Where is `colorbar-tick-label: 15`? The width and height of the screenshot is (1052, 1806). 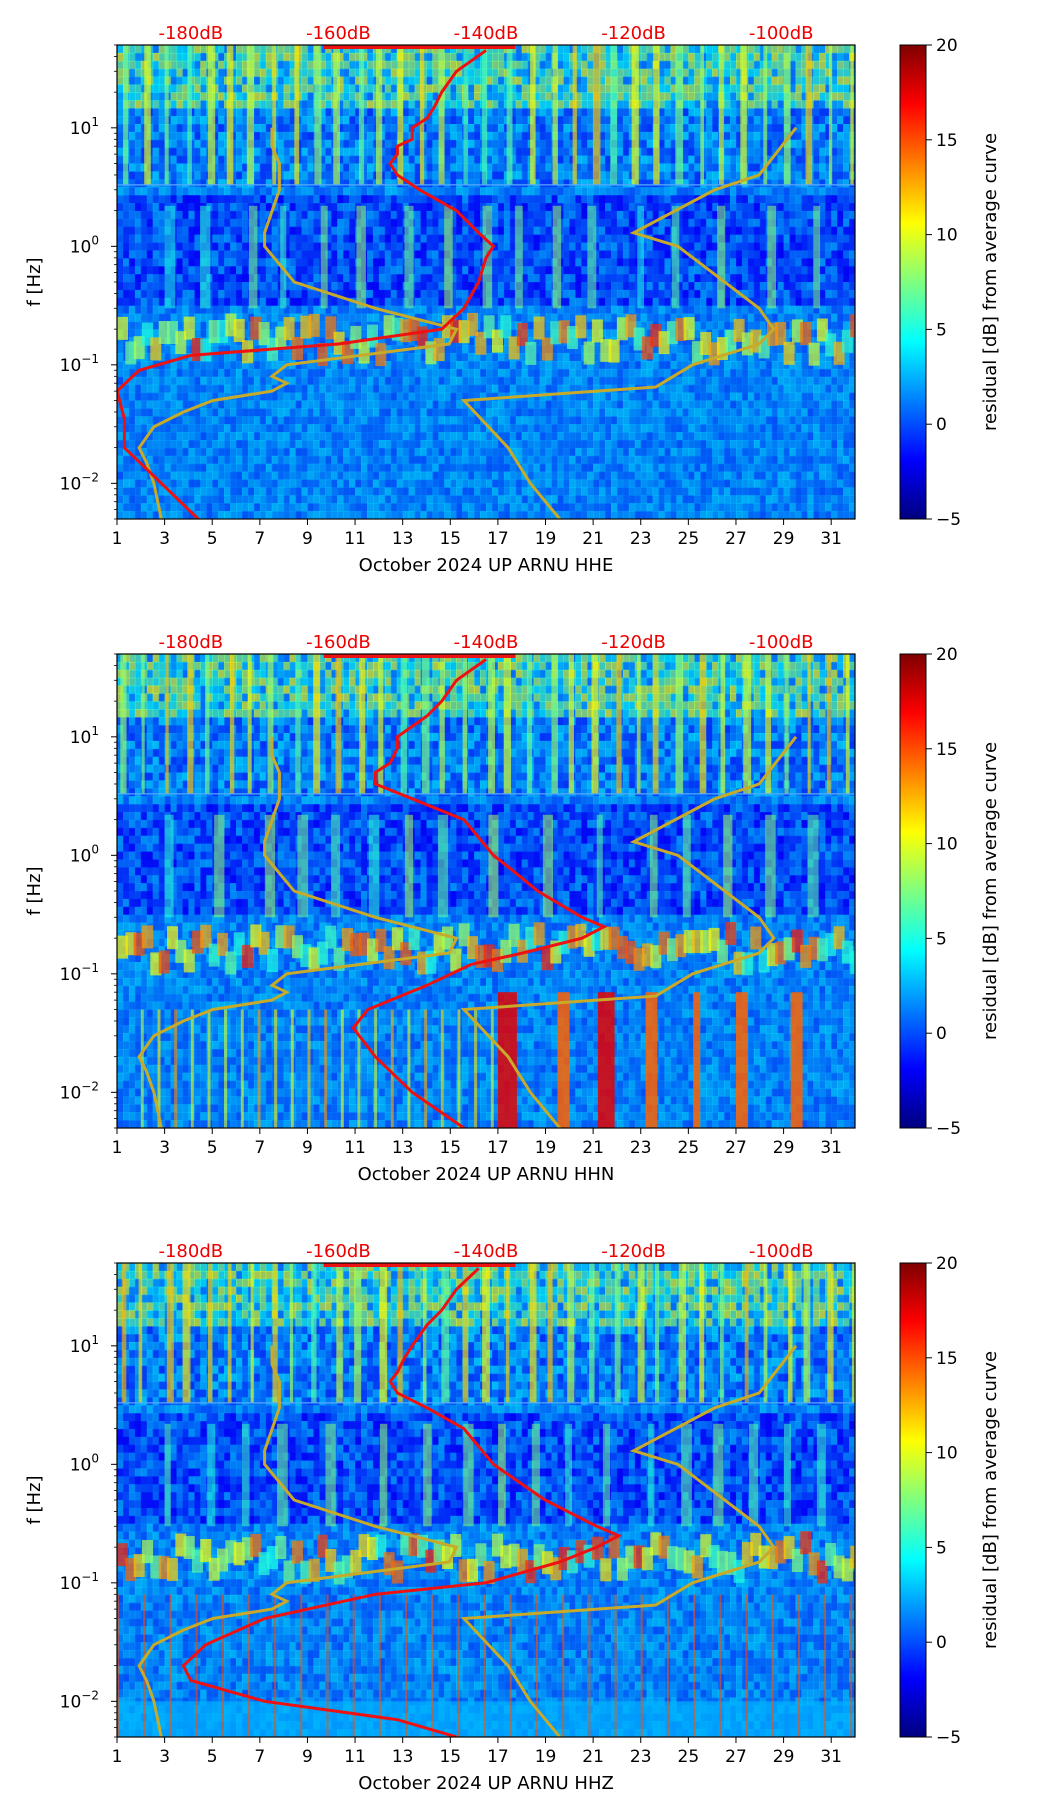
colorbar-tick-label: 15 is located at coordinates (947, 141).